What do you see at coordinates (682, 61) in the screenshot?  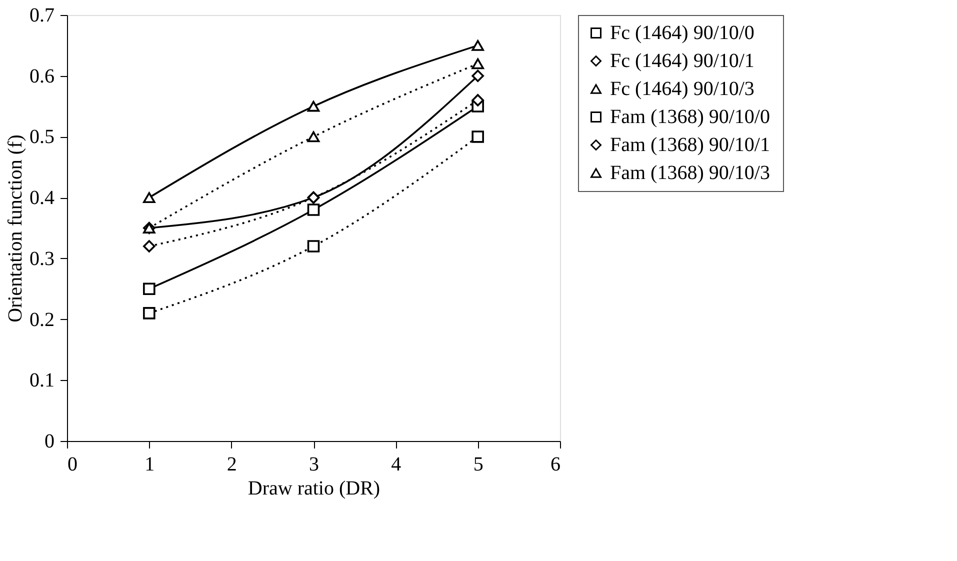 I see `legend-label: Fc (1464) 90/10/1` at bounding box center [682, 61].